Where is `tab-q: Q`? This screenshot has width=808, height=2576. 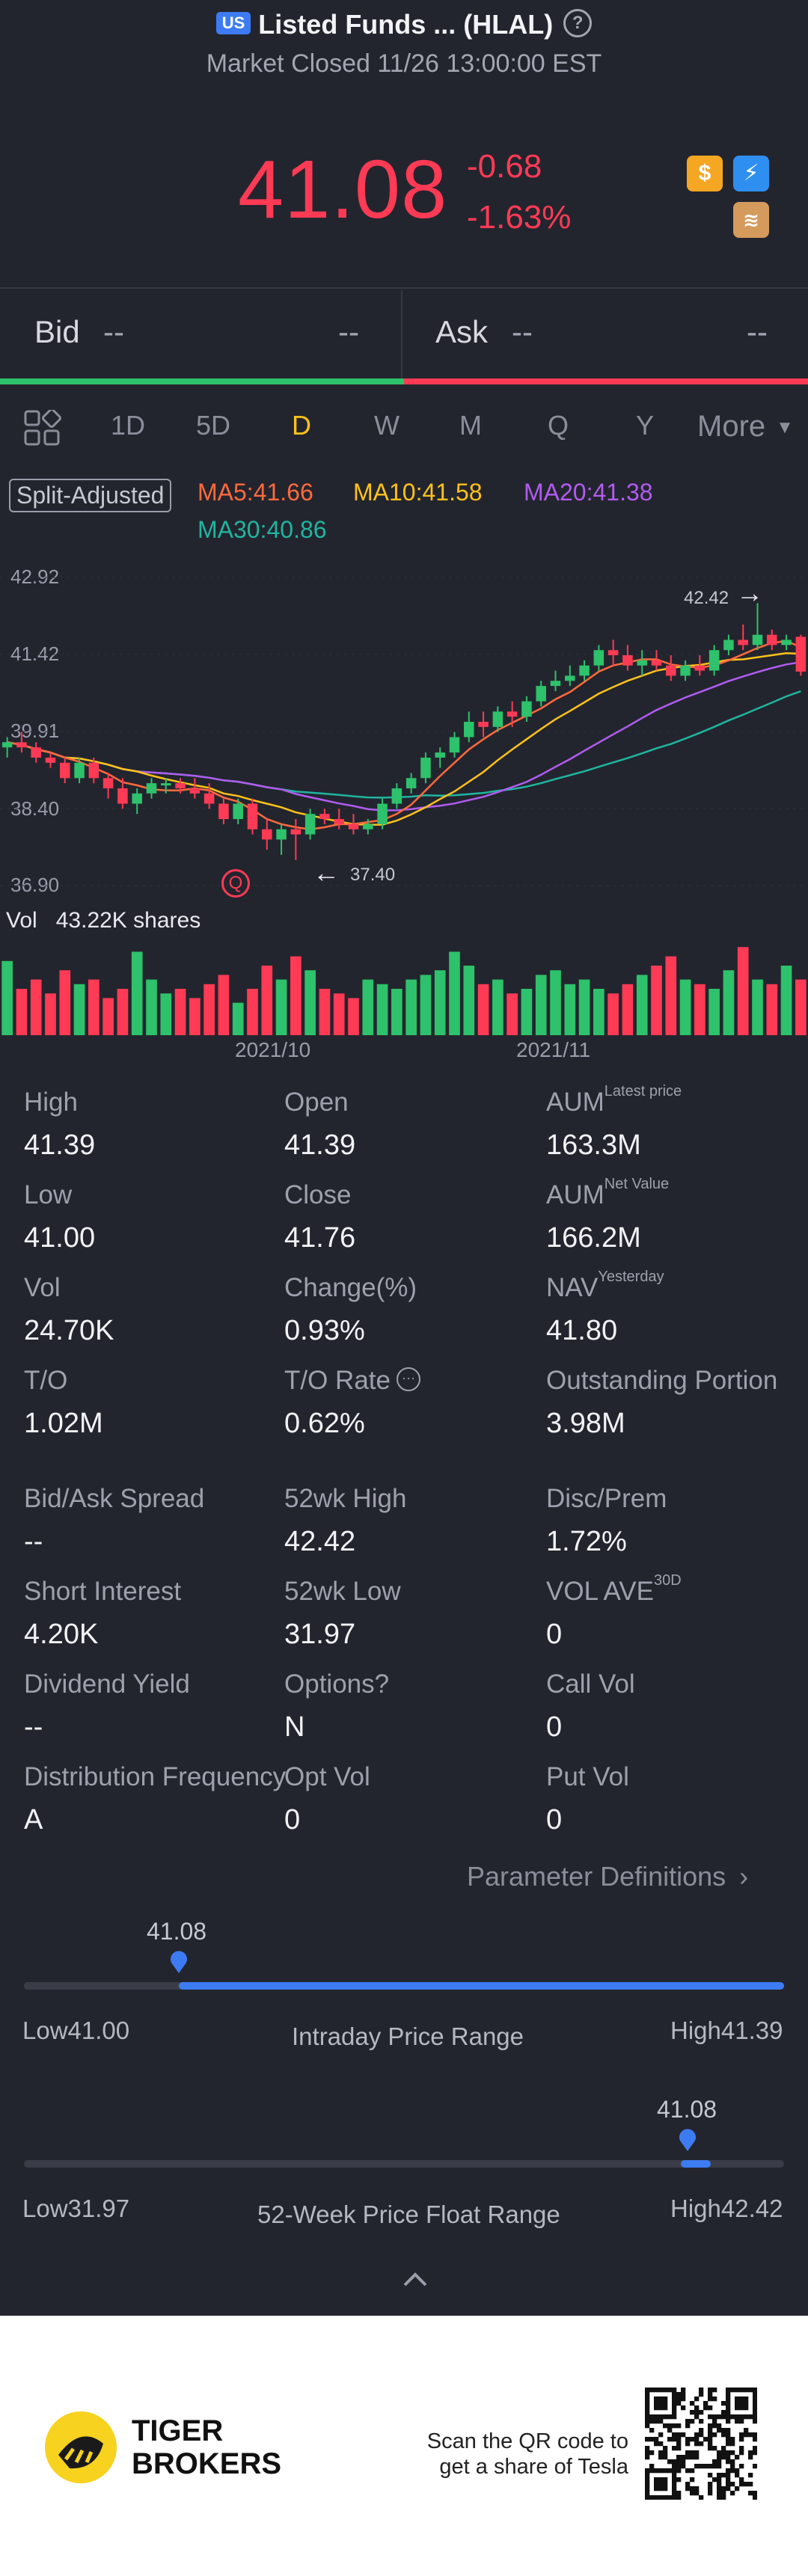 tab-q: Q is located at coordinates (558, 425).